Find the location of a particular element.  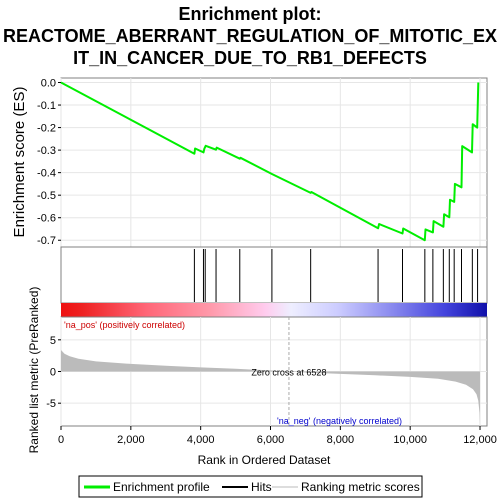

hit-markers is located at coordinates (336, 275).